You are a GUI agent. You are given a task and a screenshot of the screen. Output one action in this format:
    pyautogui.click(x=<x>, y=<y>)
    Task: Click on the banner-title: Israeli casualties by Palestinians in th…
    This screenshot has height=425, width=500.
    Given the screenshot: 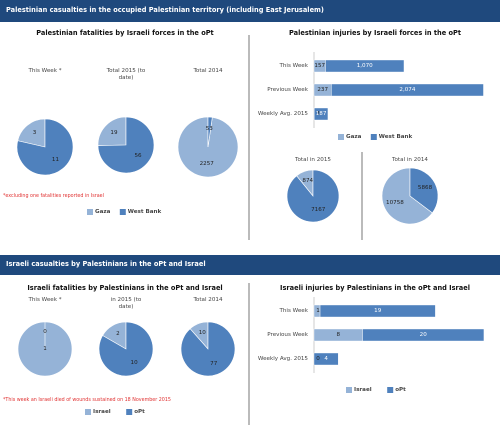 What is the action you would take?
    pyautogui.click(x=106, y=264)
    